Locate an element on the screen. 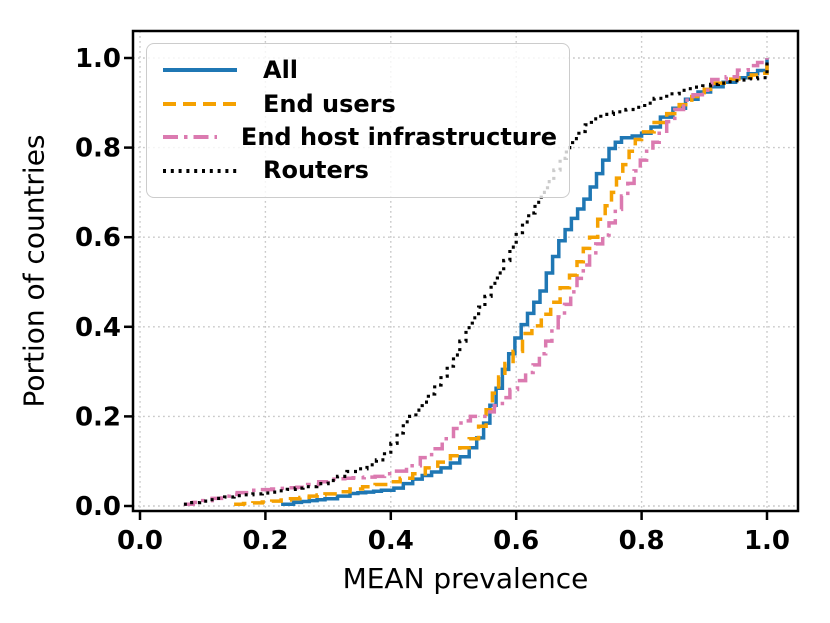 The width and height of the screenshot is (830, 623). legend-item-end-users: End users is located at coordinates (359, 103).